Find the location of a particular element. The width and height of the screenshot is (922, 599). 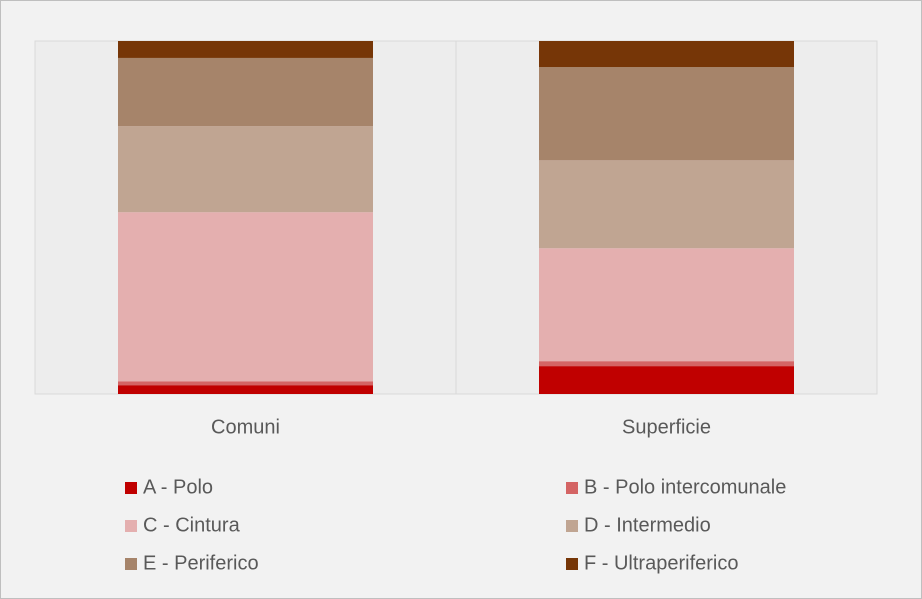

legend-label: B - Polo intercomunale is located at coordinates (685, 487).